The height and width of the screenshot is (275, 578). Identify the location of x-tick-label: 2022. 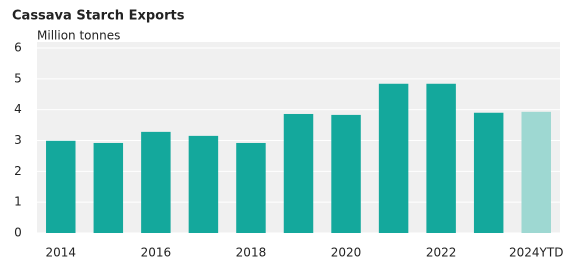
(441, 253).